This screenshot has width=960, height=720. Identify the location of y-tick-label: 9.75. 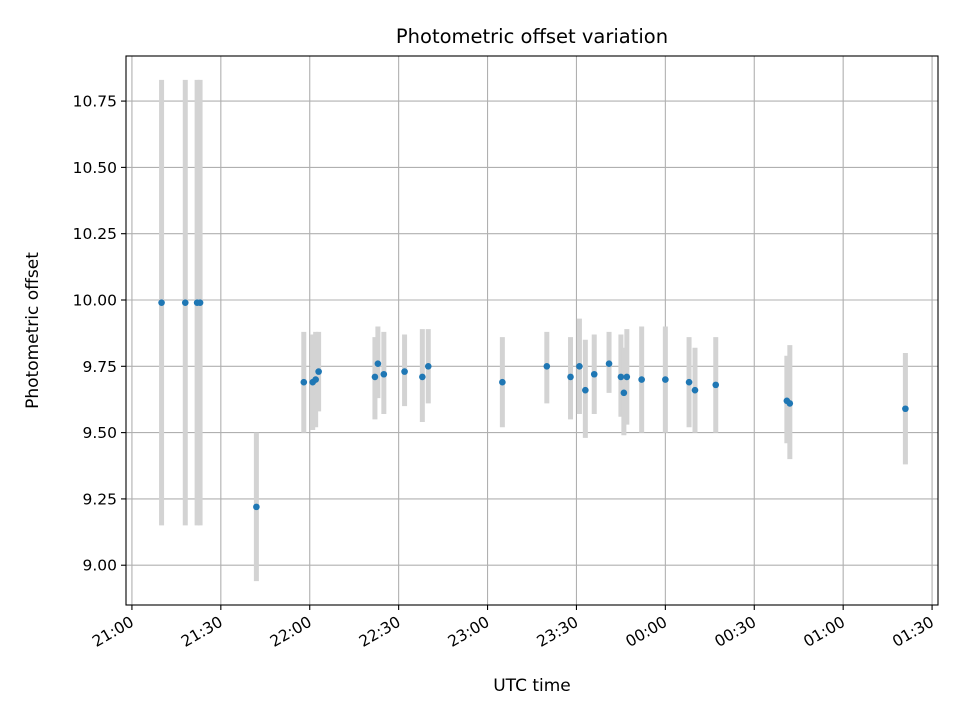
(99, 367).